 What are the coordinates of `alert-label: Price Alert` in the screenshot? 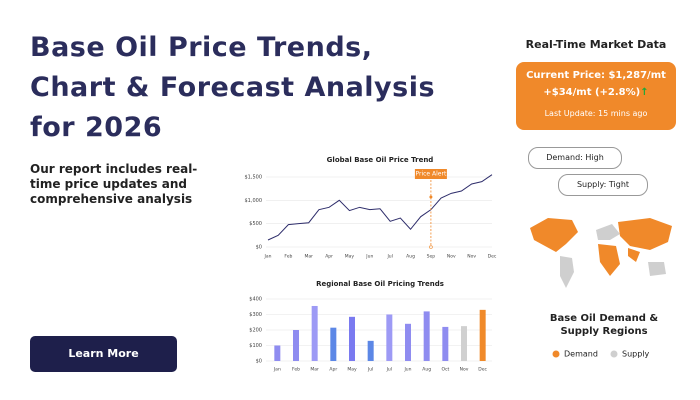 It's located at (430, 174).